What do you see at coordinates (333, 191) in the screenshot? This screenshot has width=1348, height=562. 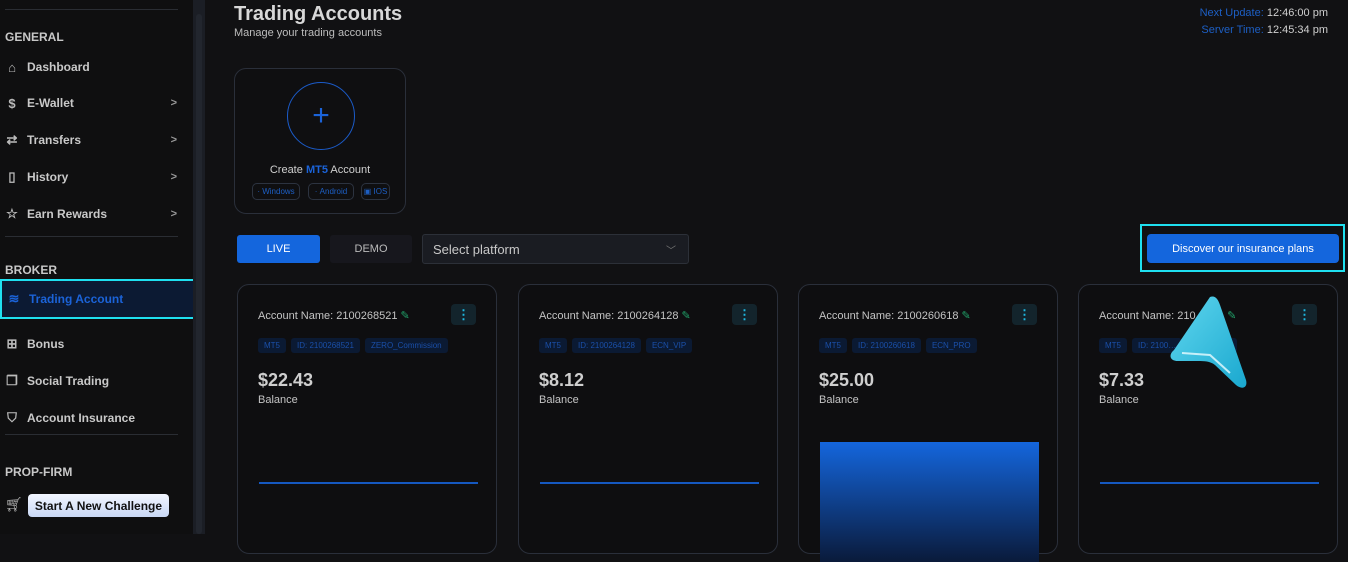 I see `platform-label: Android` at bounding box center [333, 191].